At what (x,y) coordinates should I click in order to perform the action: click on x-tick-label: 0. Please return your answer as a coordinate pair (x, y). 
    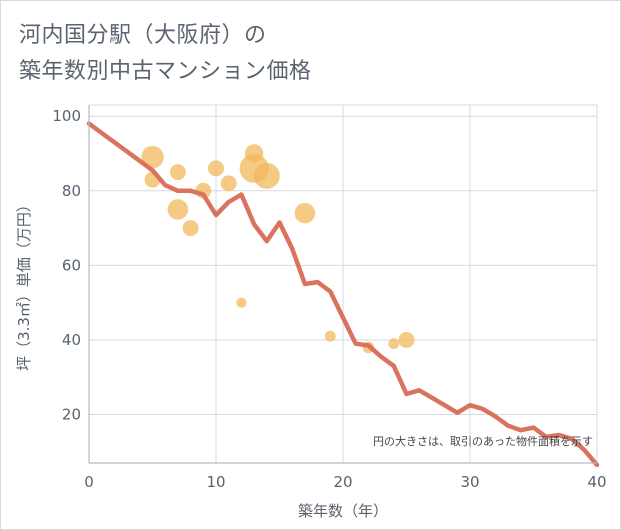
    Looking at the image, I should click on (89, 482).